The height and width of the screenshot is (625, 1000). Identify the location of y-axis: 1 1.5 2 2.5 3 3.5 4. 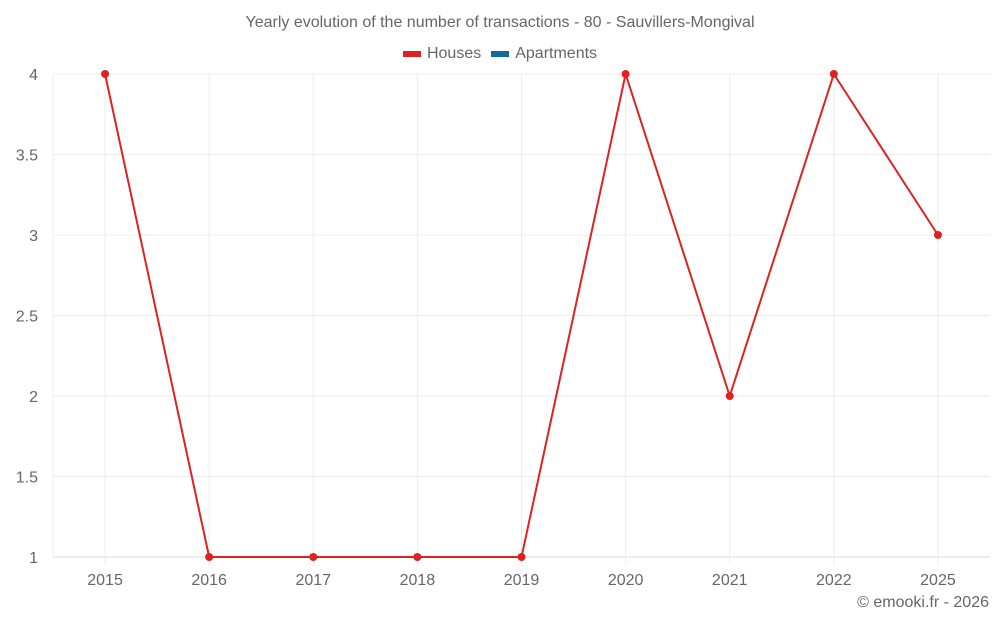
(27, 317).